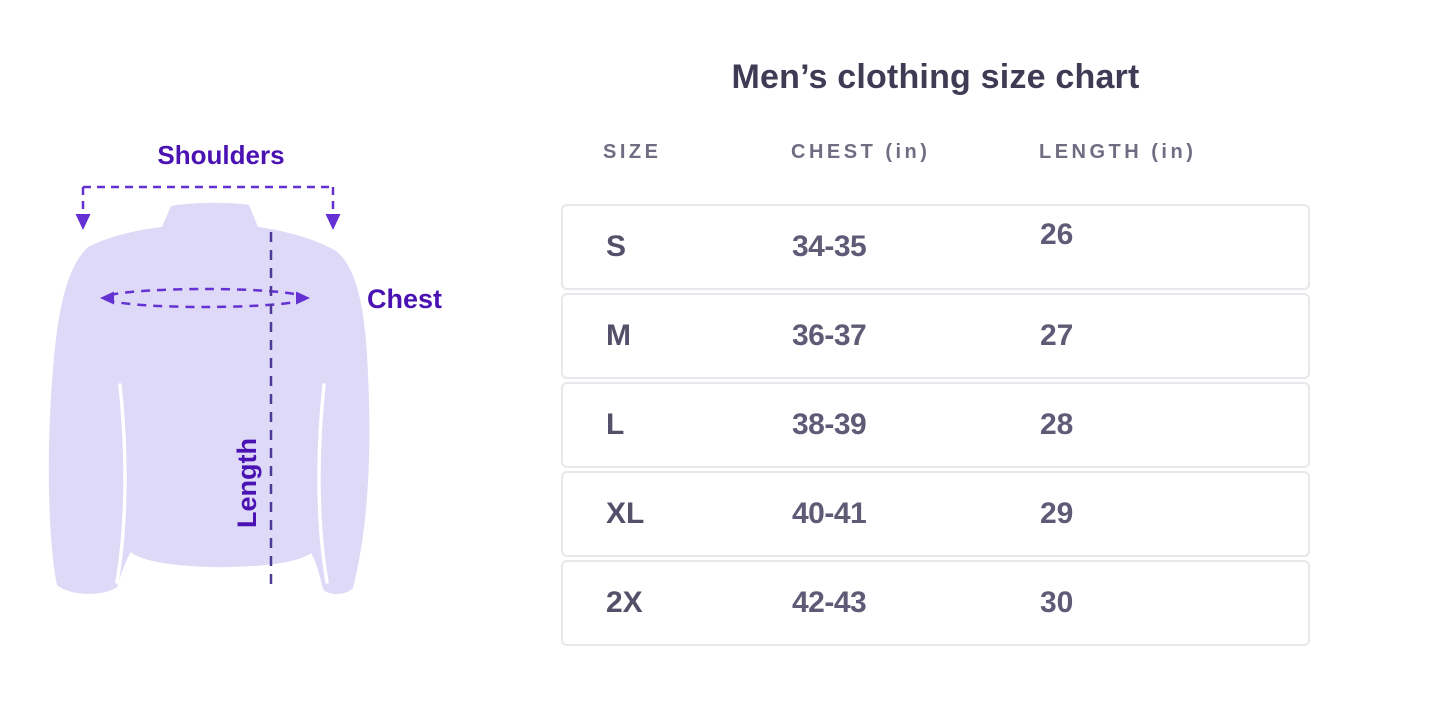  I want to click on chest-arrow-right-icon, so click(303, 298).